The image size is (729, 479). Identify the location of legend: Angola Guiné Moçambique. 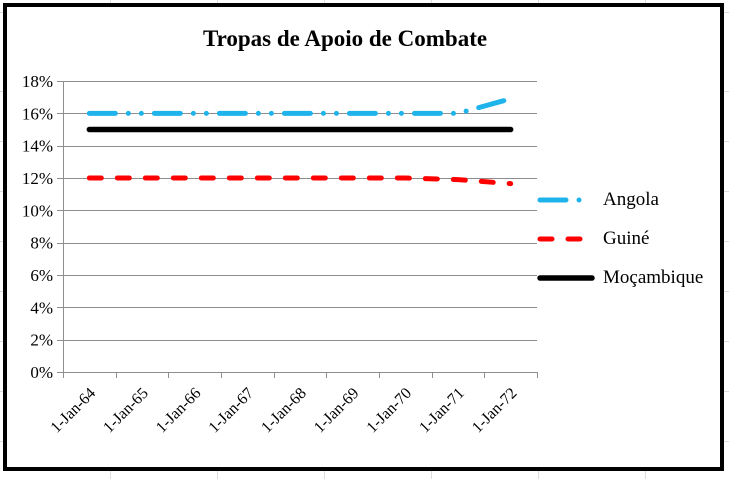
(632, 238).